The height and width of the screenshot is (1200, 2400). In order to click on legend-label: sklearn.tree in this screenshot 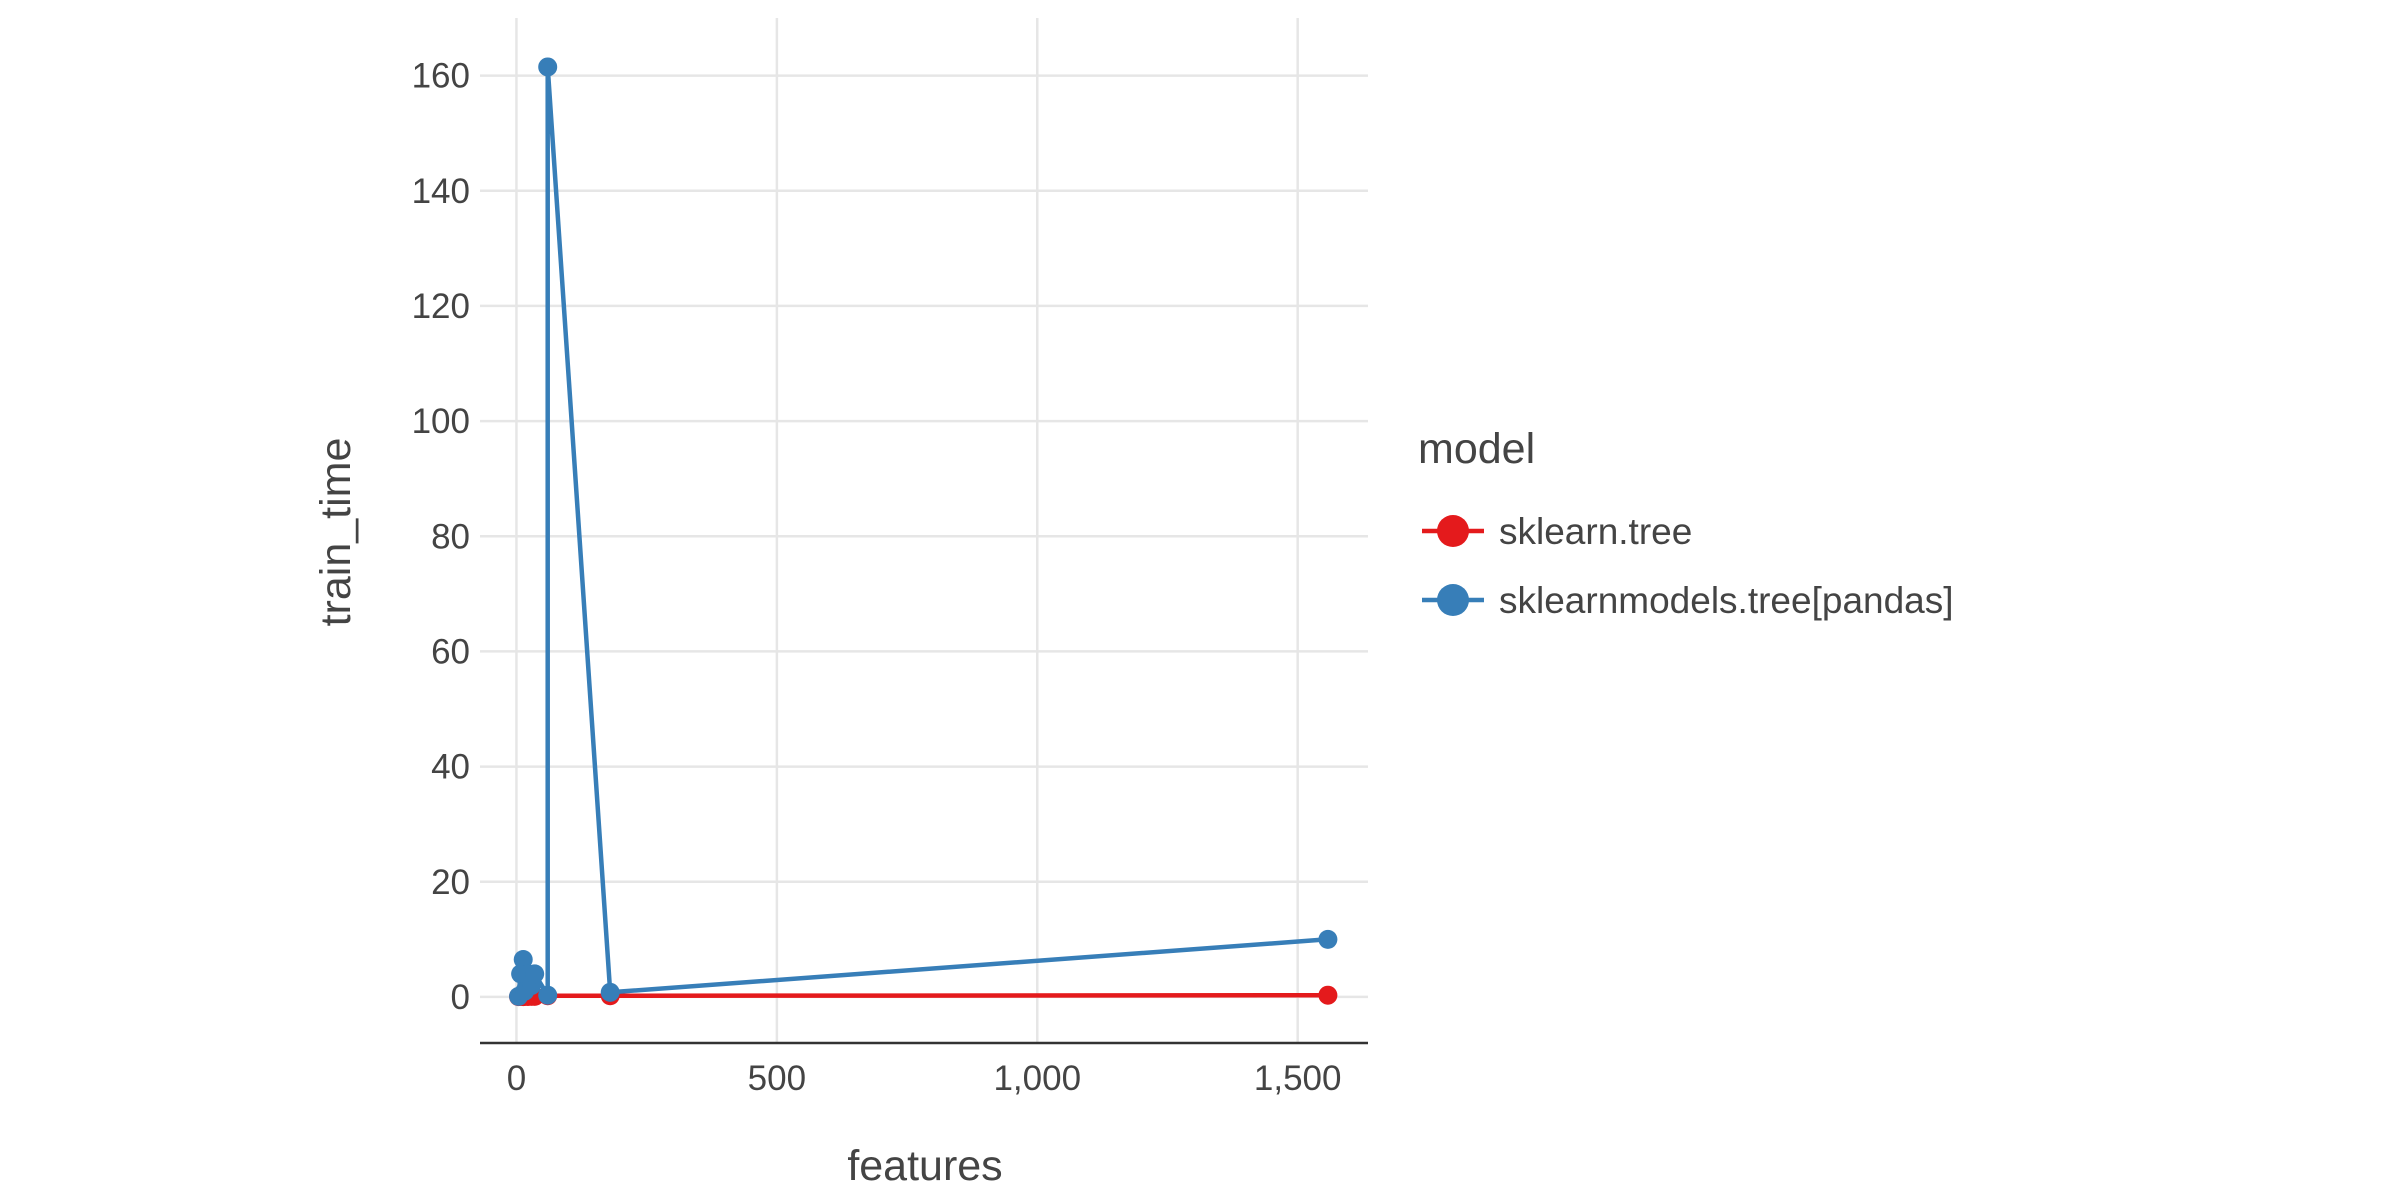, I will do `click(1595, 531)`.